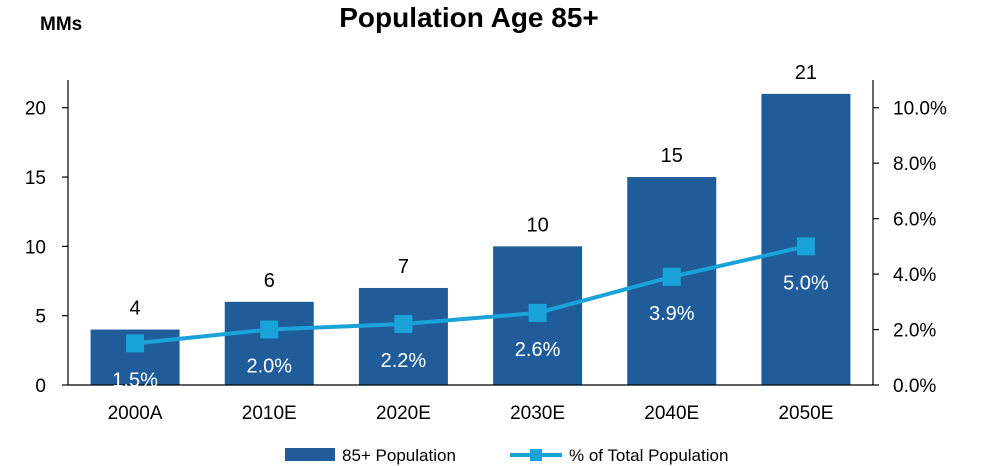 The height and width of the screenshot is (466, 983). I want to click on line-value-label: 2.0%, so click(269, 367).